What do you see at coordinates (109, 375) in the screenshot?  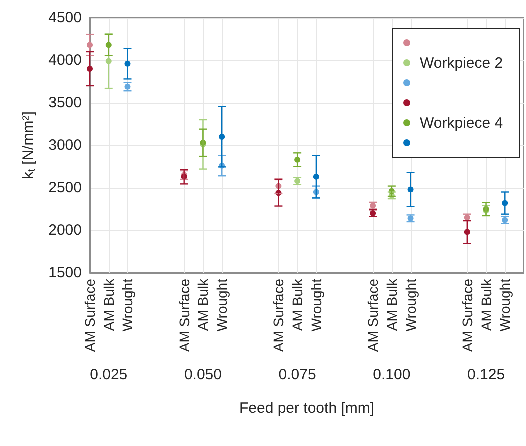 I see `text: 0.025` at bounding box center [109, 375].